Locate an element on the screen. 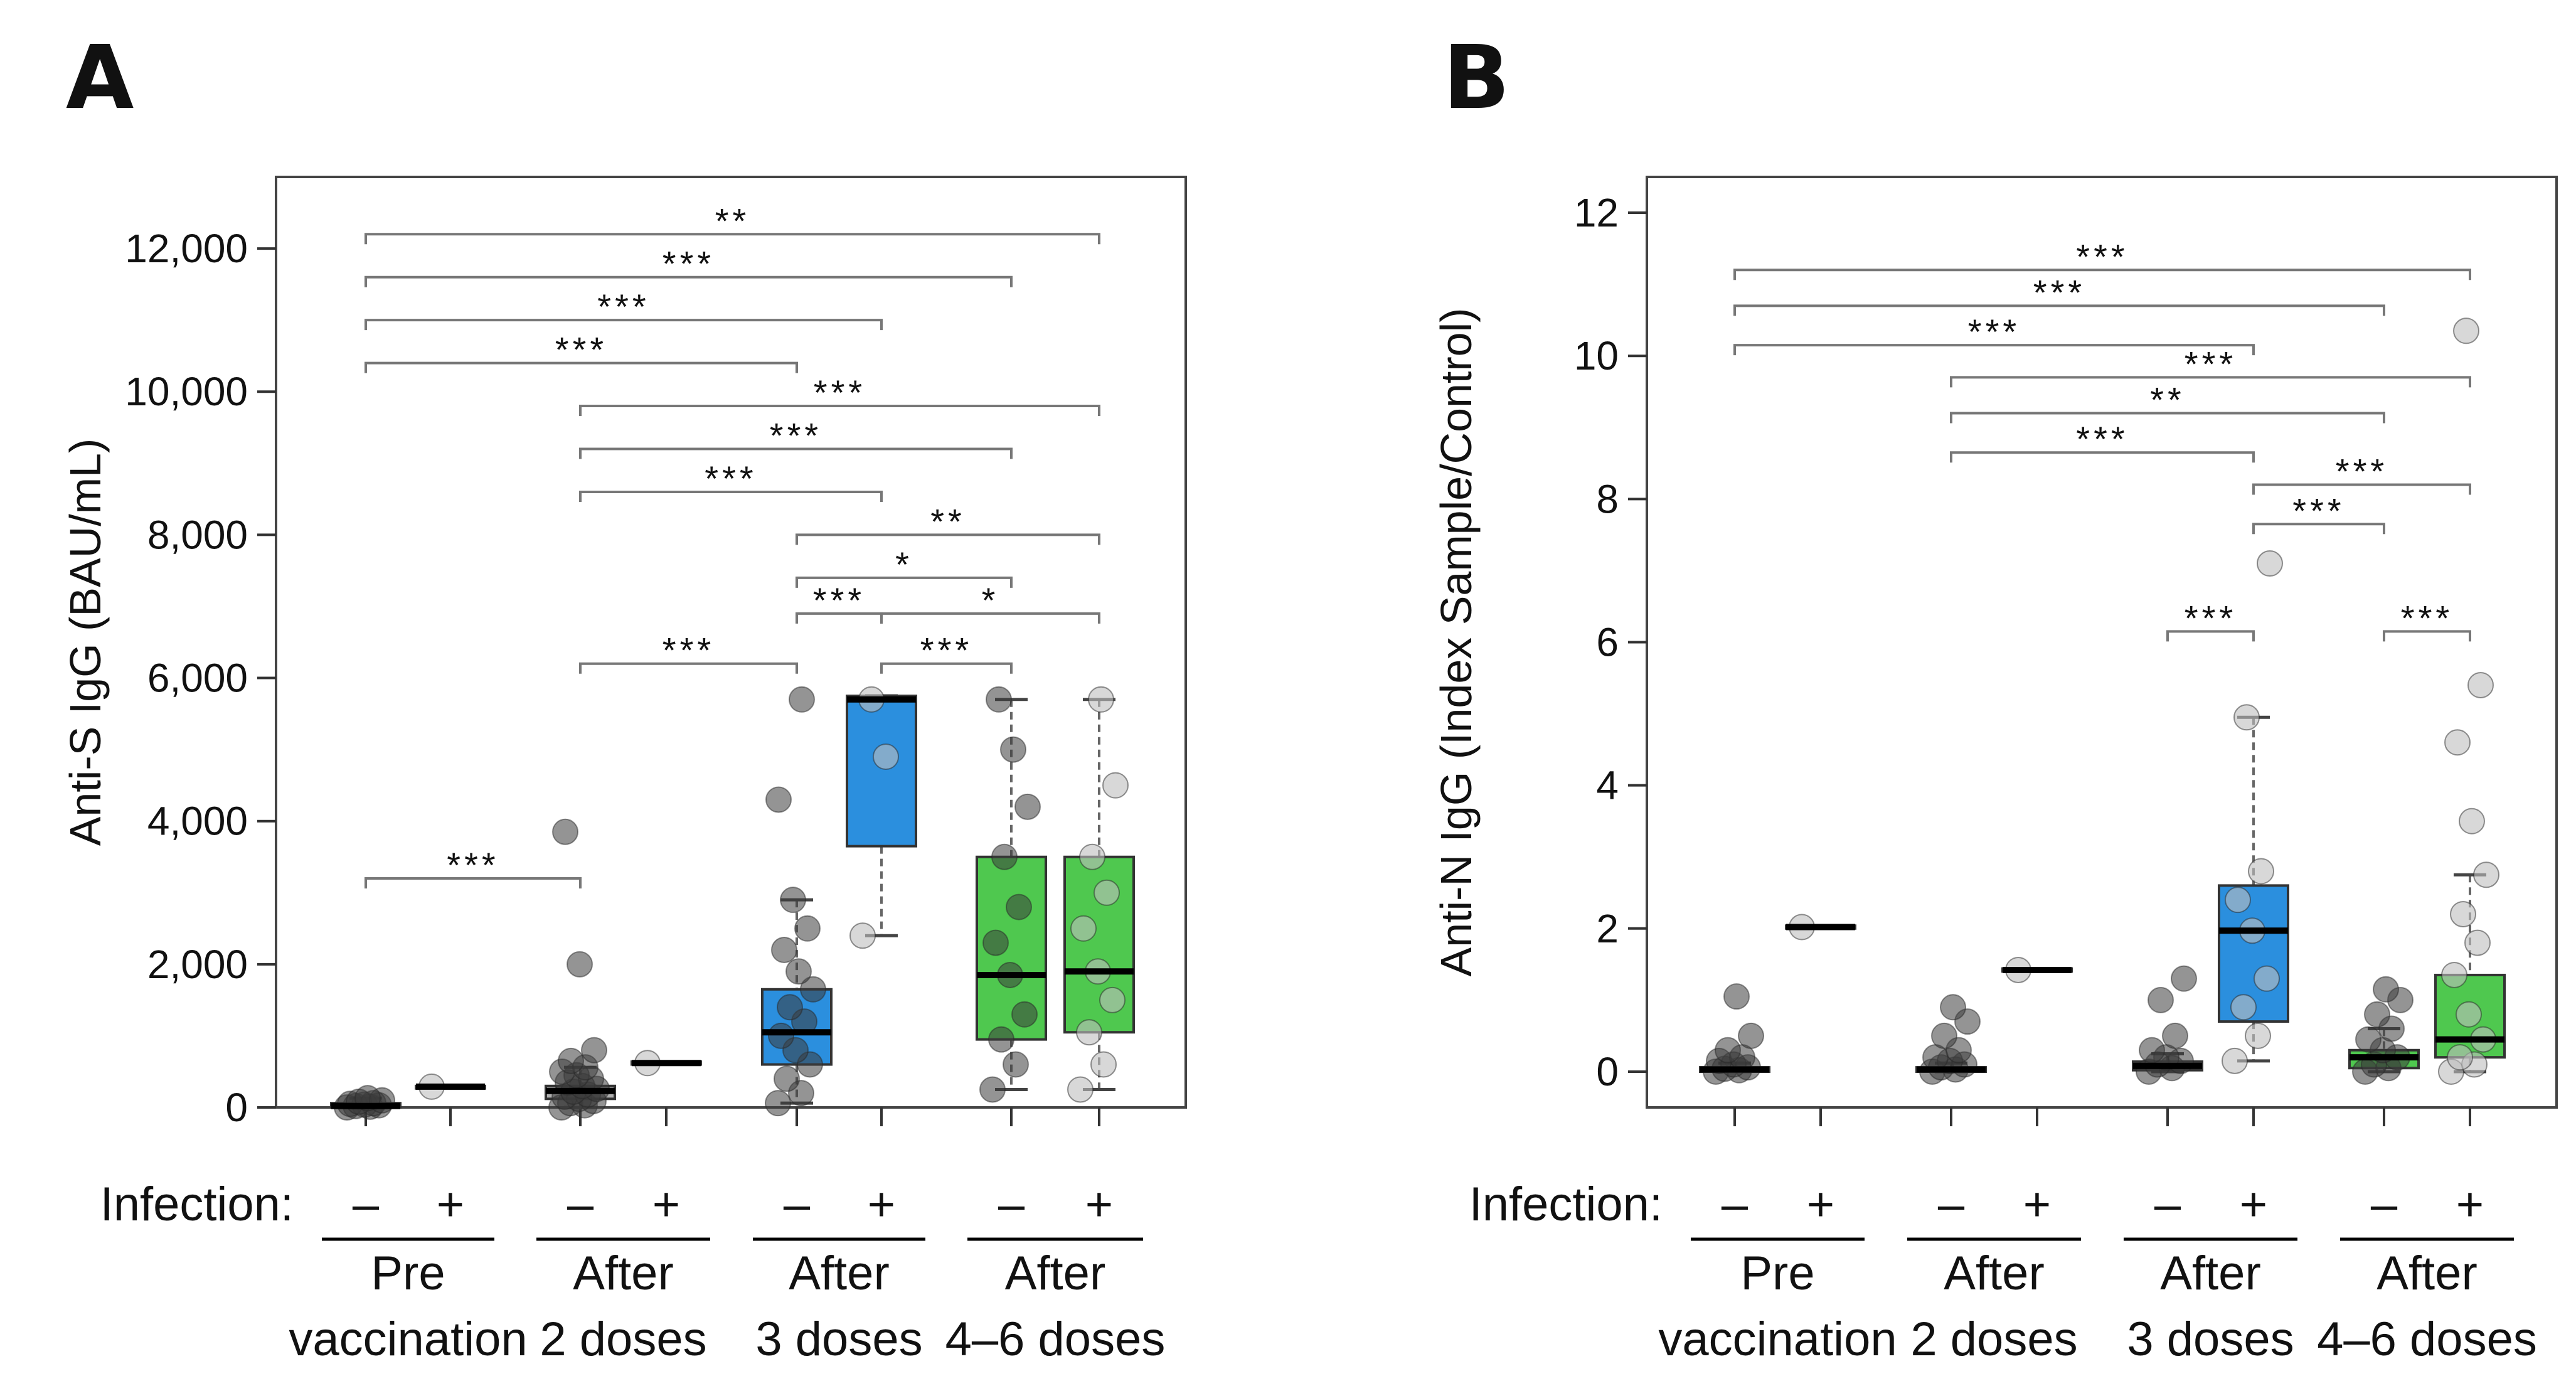 The image size is (2576, 1381). group-label-line1: Pre is located at coordinates (1777, 1273).